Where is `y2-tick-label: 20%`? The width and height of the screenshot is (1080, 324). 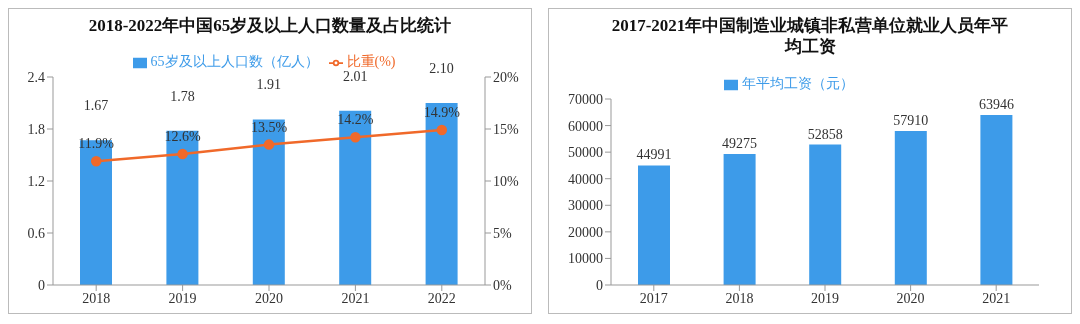
y2-tick-label: 20% is located at coordinates (506, 77).